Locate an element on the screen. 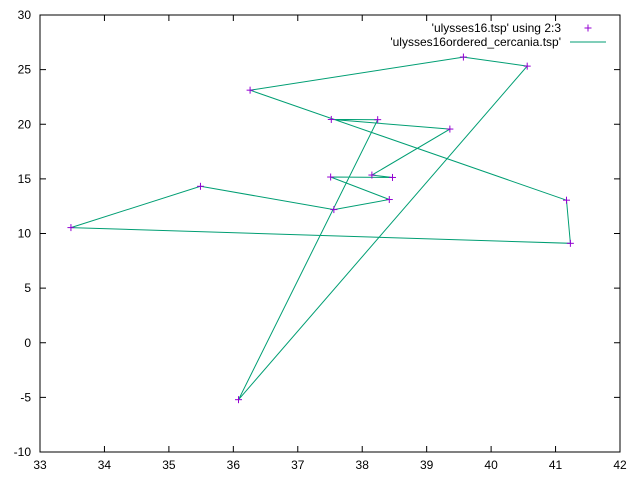  y-tick-label: -5 is located at coordinates (25, 397).